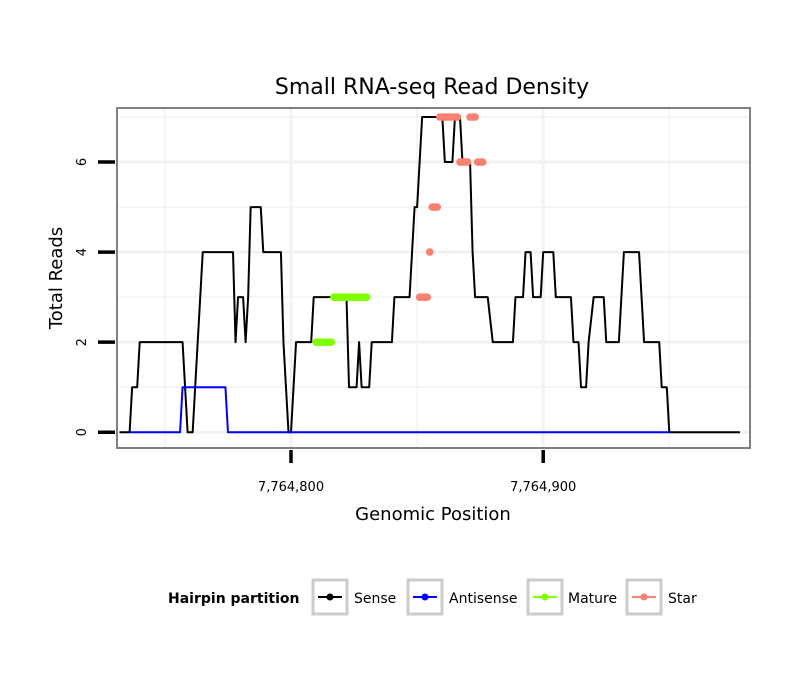 The height and width of the screenshot is (690, 810). I want to click on x-tick-label: 7,764,800, so click(291, 487).